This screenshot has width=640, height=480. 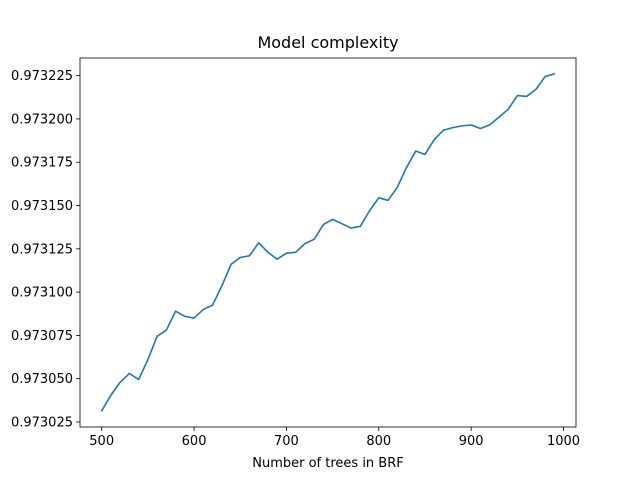 What do you see at coordinates (42, 119) in the screenshot?
I see `y-tick-label: 0.973200` at bounding box center [42, 119].